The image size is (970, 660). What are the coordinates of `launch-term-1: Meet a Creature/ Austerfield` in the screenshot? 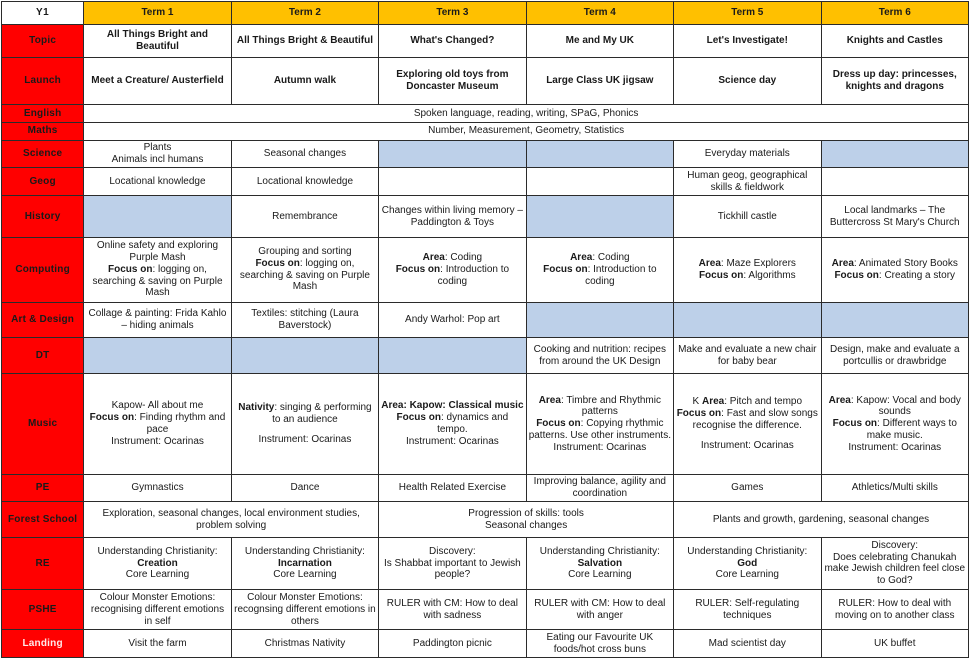 It's located at (157, 81).